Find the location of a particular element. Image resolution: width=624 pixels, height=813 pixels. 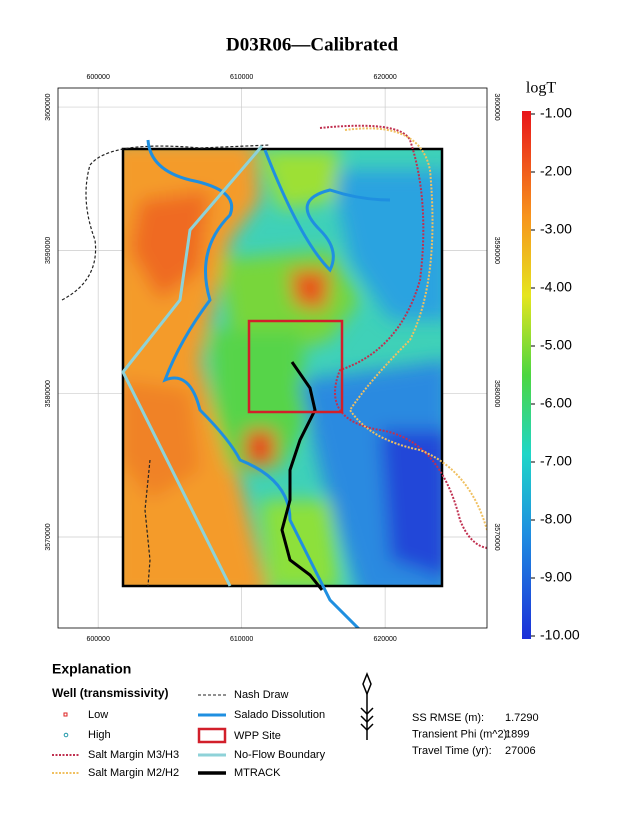

stat-value: 1899 is located at coordinates (517, 734).